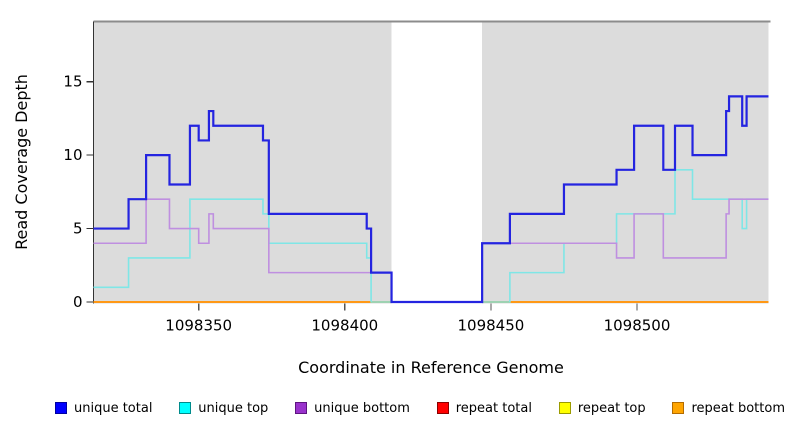  Describe the element at coordinates (233, 408) in the screenshot. I see `legend-label-unique-top: unique top` at that location.